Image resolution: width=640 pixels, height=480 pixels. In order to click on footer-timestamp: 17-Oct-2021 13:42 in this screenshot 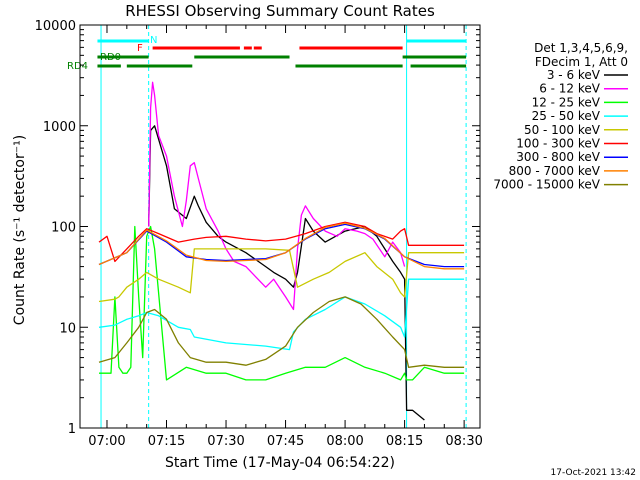, I will do `click(593, 473)`.